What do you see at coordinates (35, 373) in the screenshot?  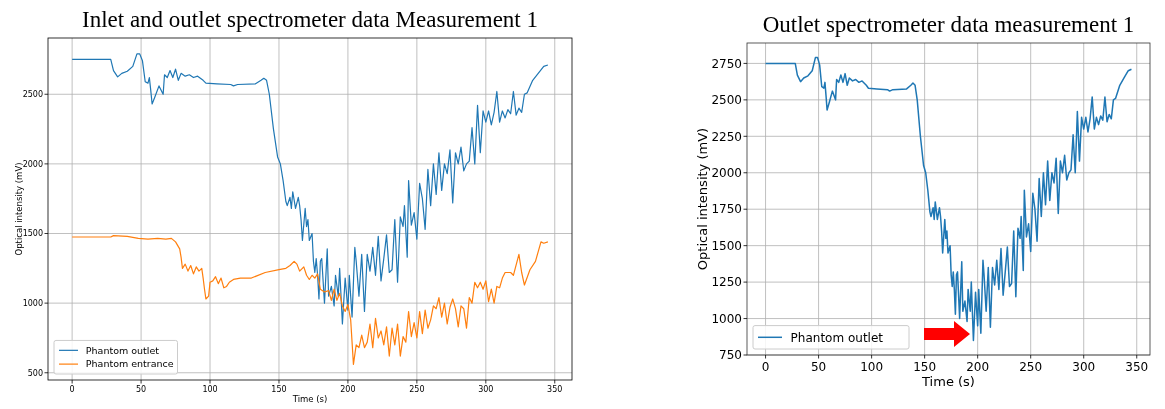 I see `y-tick-label: 500` at bounding box center [35, 373].